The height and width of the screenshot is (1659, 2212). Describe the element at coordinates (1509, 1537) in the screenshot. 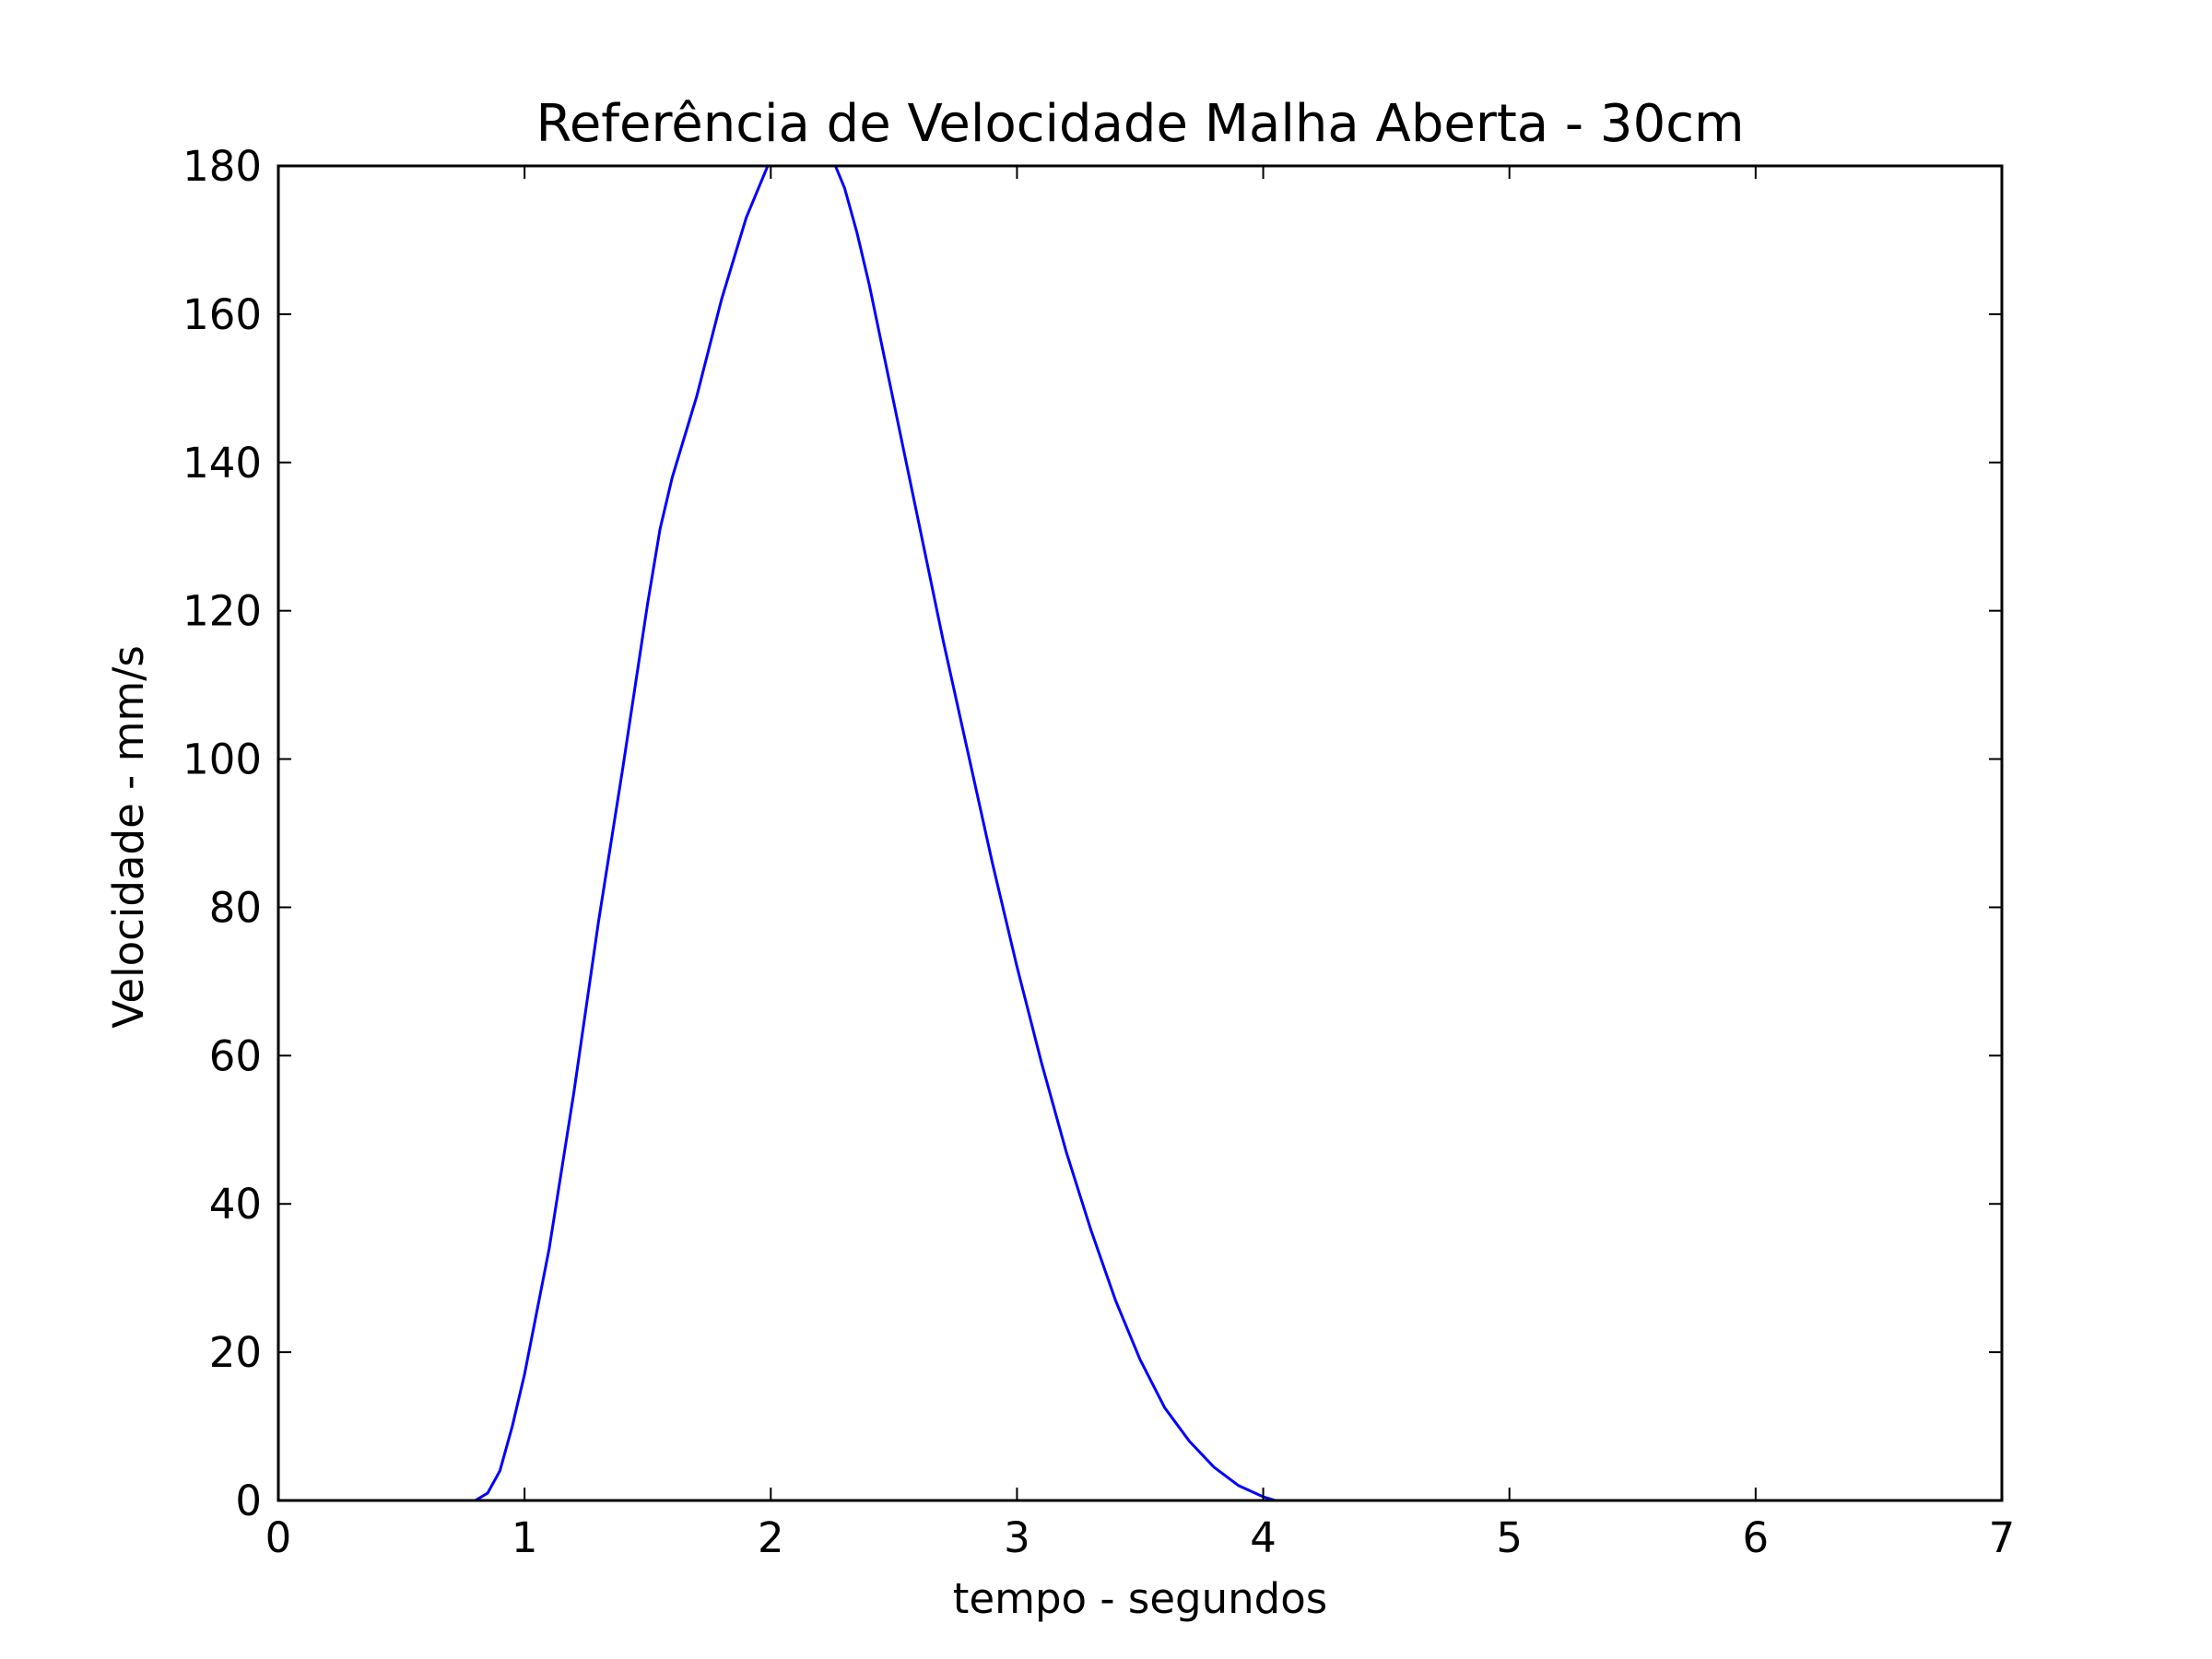

I see `x-tick-label: 5` at that location.